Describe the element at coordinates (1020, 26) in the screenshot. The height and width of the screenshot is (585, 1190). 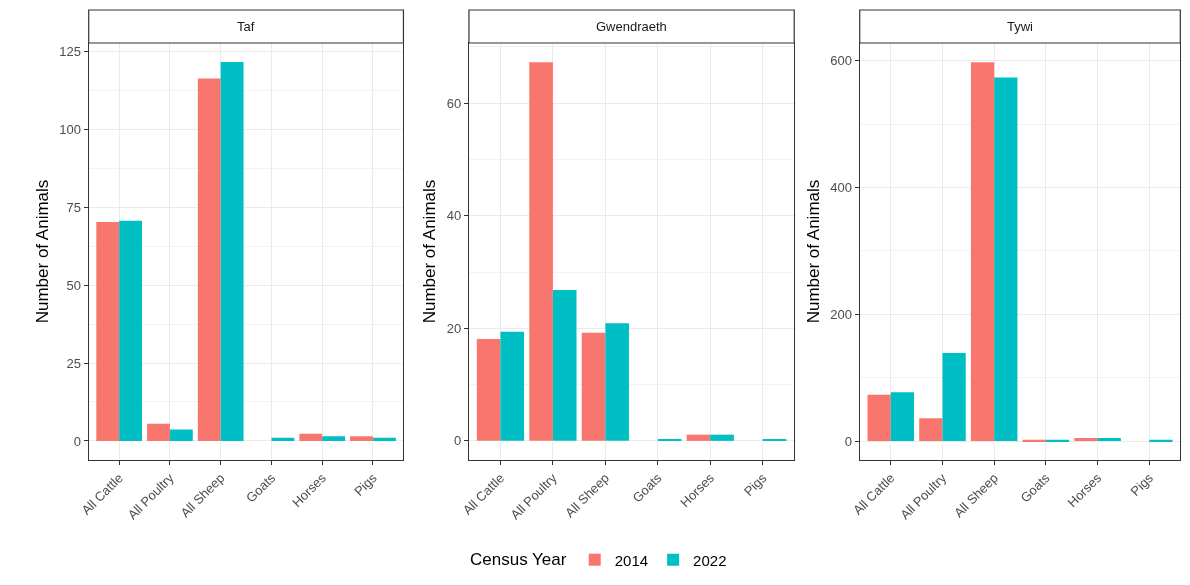
I see `chart-title: Tywi` at that location.